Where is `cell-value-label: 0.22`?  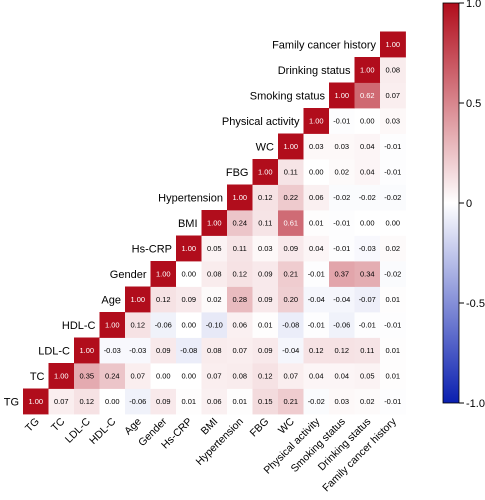 cell-value-label: 0.22 is located at coordinates (290, 197).